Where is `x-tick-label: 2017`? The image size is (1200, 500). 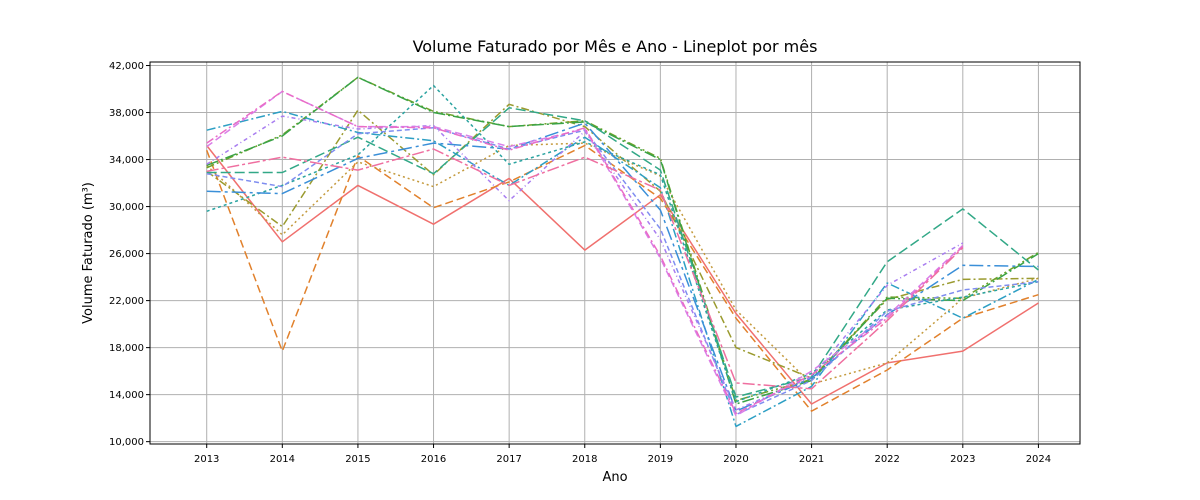
x-tick-label: 2017 is located at coordinates (508, 459).